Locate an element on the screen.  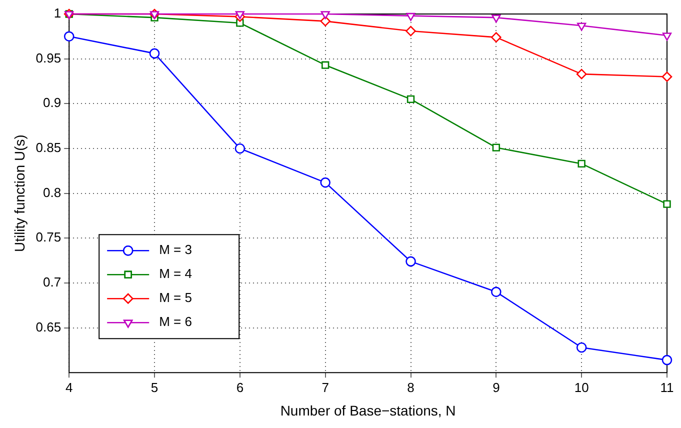
y-tick-label: 0.65 is located at coordinates (49, 326).